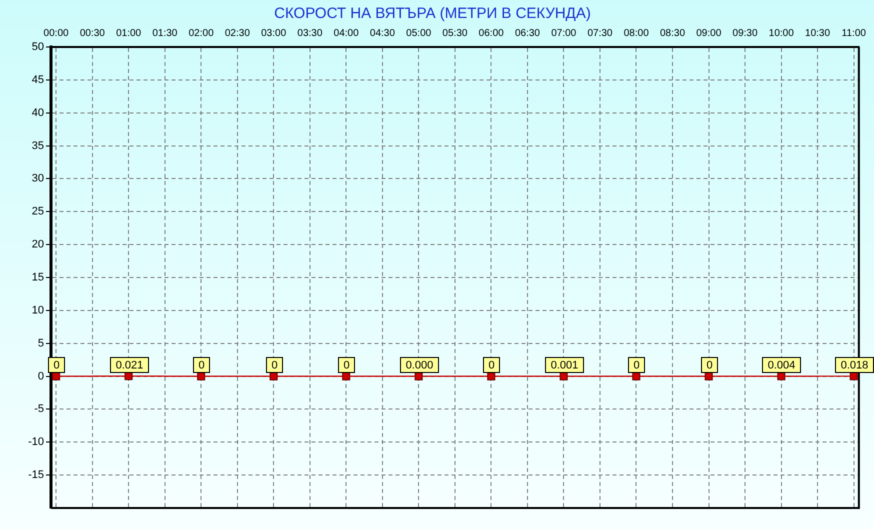  What do you see at coordinates (432, 13) in the screenshot?
I see `chart-title: СКОРОСТ НА ВЯТЪРА (МЕТРИ В СЕКУНДА)` at bounding box center [432, 13].